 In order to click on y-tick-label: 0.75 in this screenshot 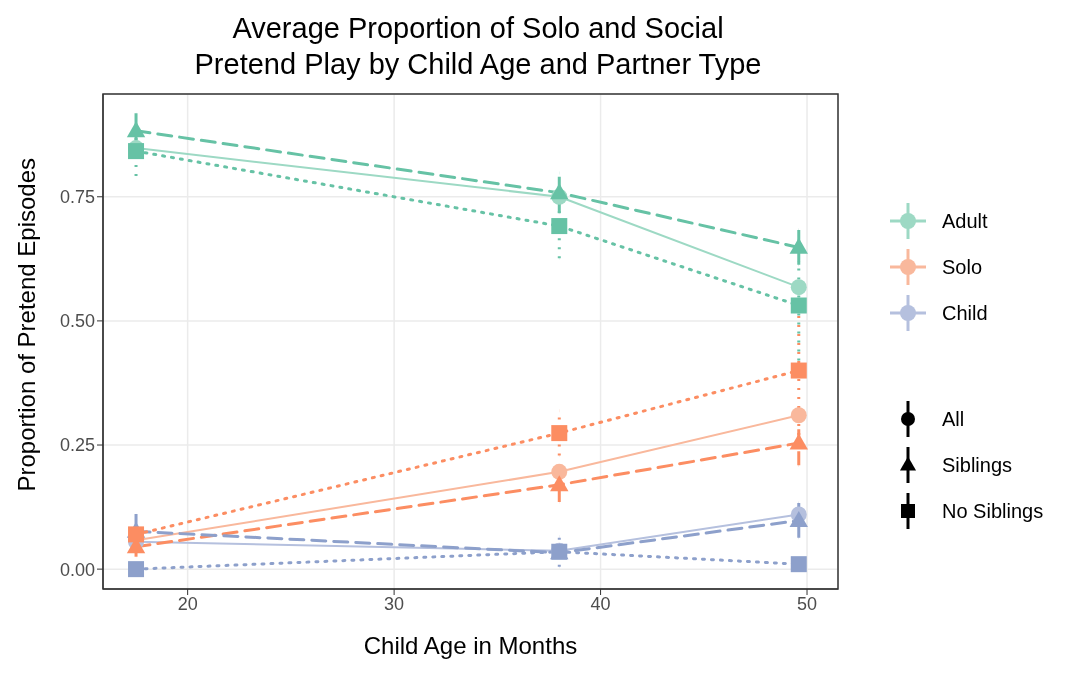, I will do `click(77, 197)`.